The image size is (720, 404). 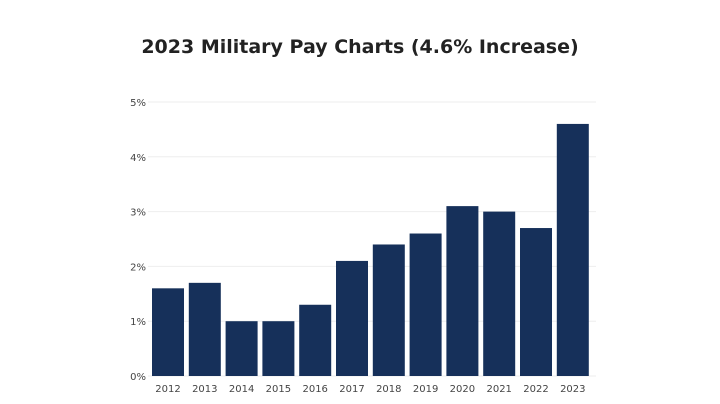 I want to click on bar-2016, so click(x=315, y=340).